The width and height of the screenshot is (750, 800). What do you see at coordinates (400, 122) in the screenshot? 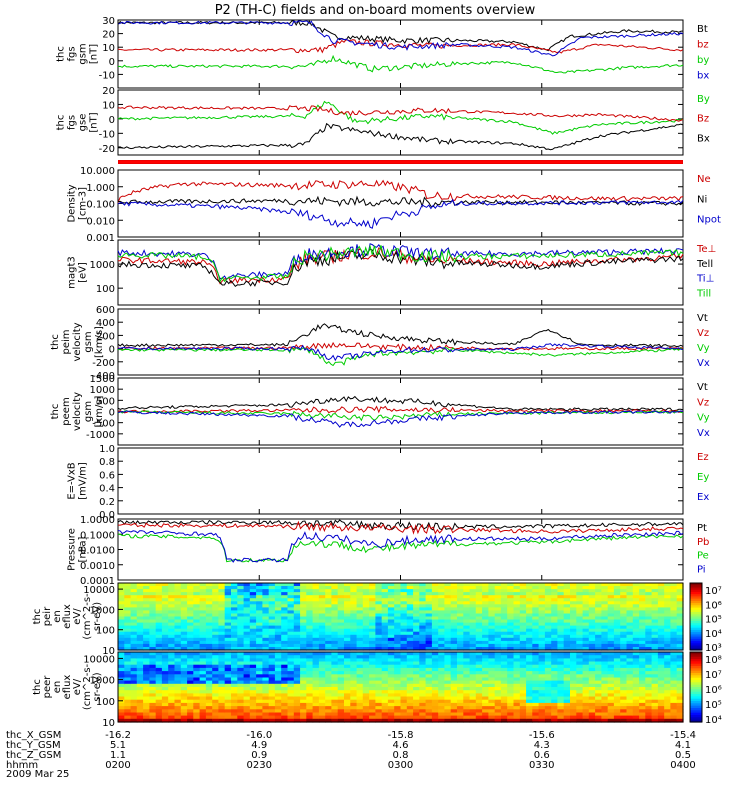
I see `panel-frame` at bounding box center [400, 122].